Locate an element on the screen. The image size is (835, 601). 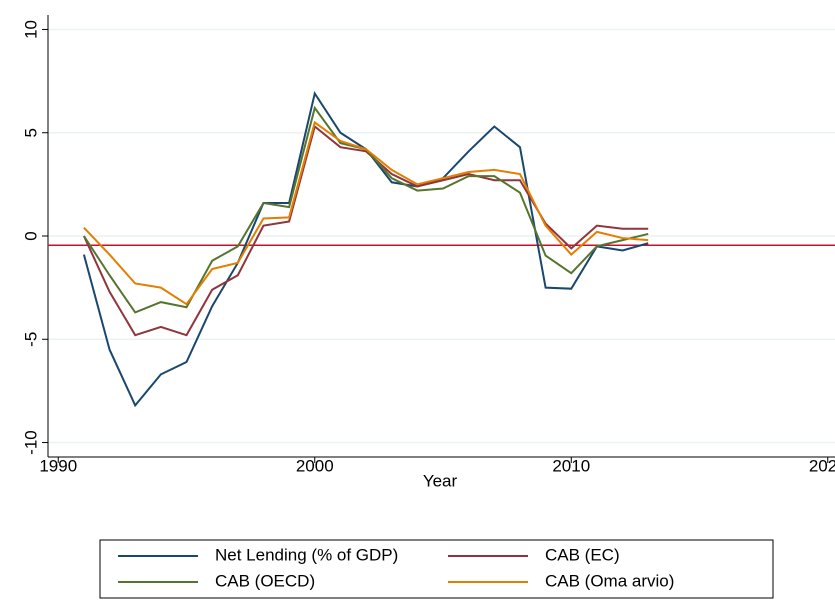
x-tick-label: 1990 is located at coordinates (58, 465).